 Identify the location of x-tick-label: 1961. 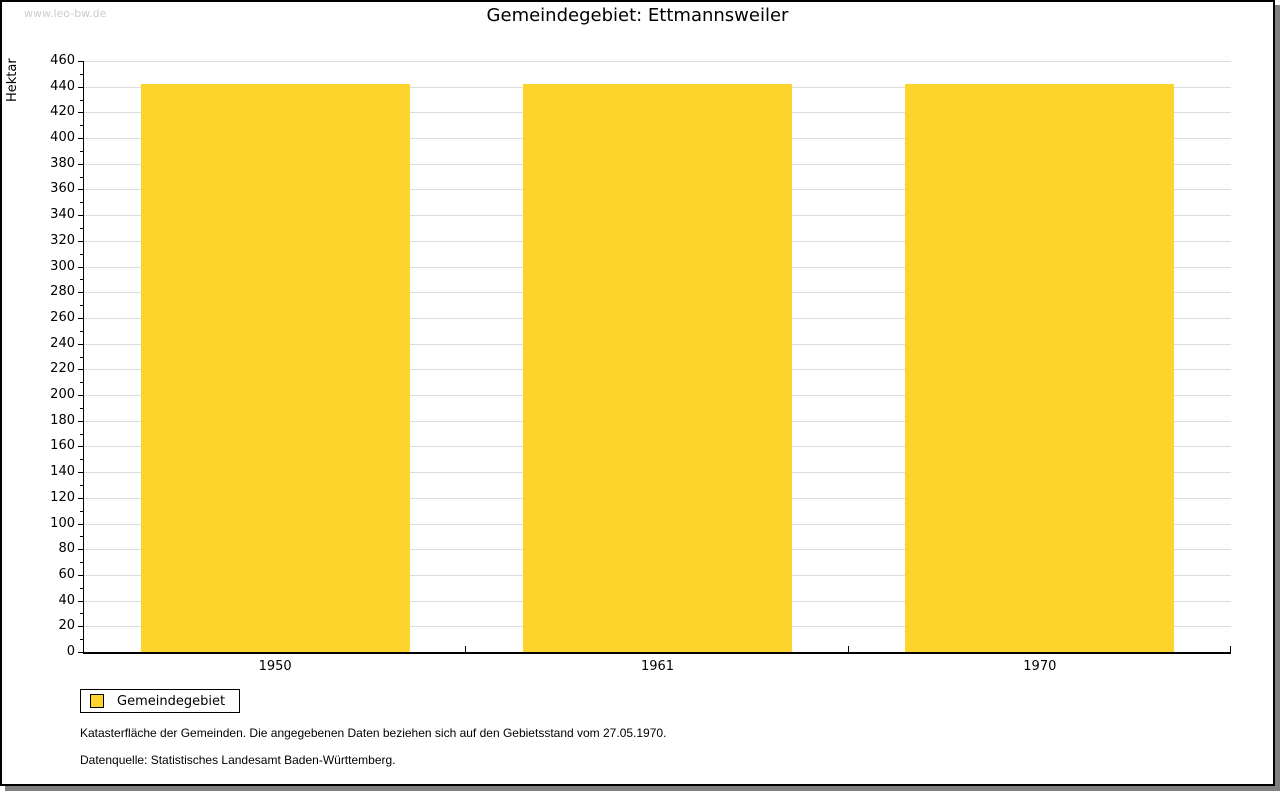
(657, 666).